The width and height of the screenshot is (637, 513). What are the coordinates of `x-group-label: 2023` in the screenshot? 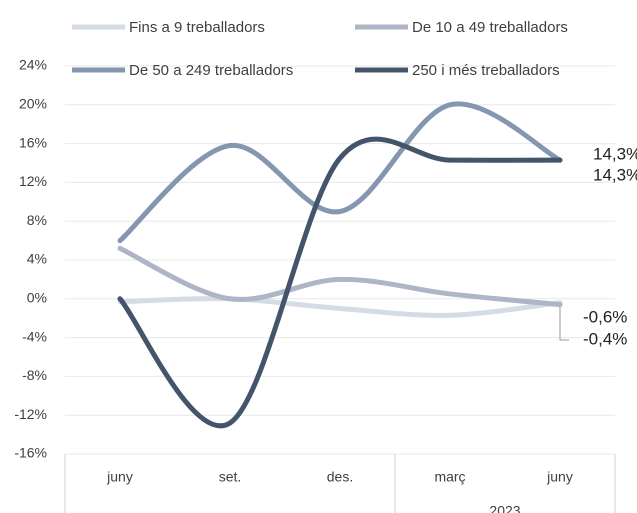 It's located at (504, 508).